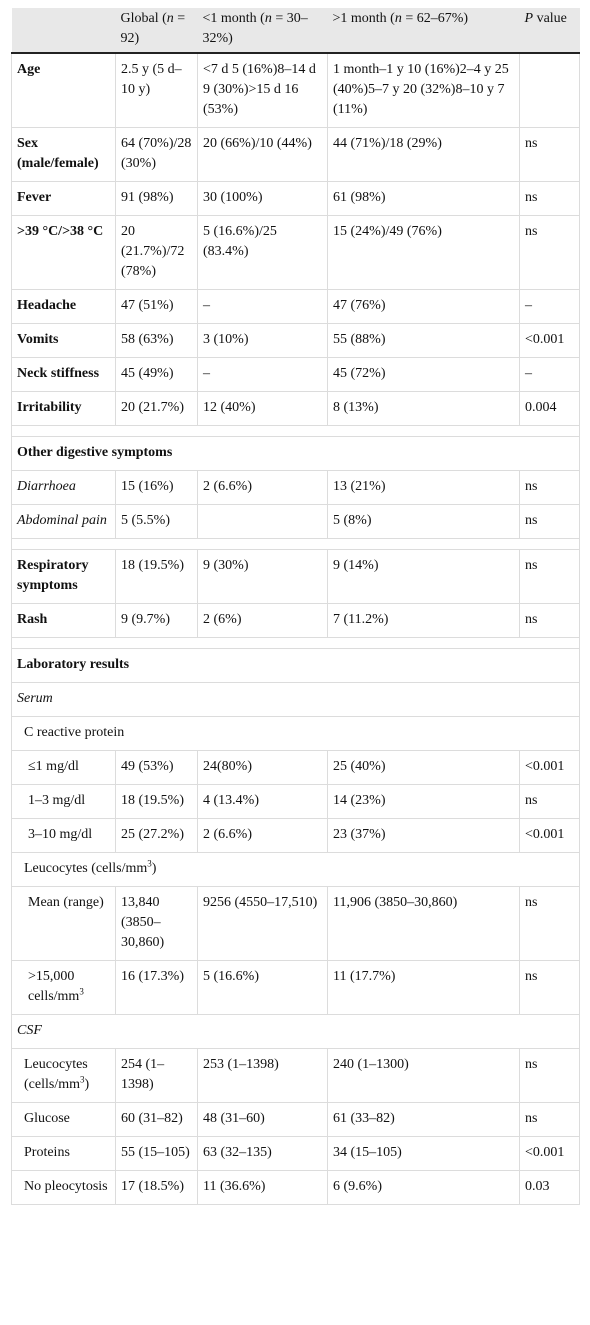 This screenshot has width=590, height=1325. I want to click on cell-text: 11 (36.6%), so click(234, 1186).